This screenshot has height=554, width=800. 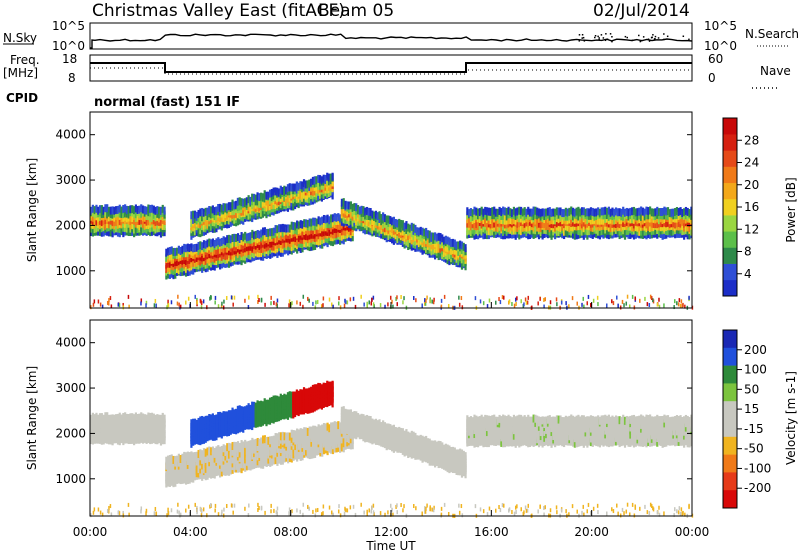 I want to click on colorbar-tick-label: 8, so click(x=748, y=252).